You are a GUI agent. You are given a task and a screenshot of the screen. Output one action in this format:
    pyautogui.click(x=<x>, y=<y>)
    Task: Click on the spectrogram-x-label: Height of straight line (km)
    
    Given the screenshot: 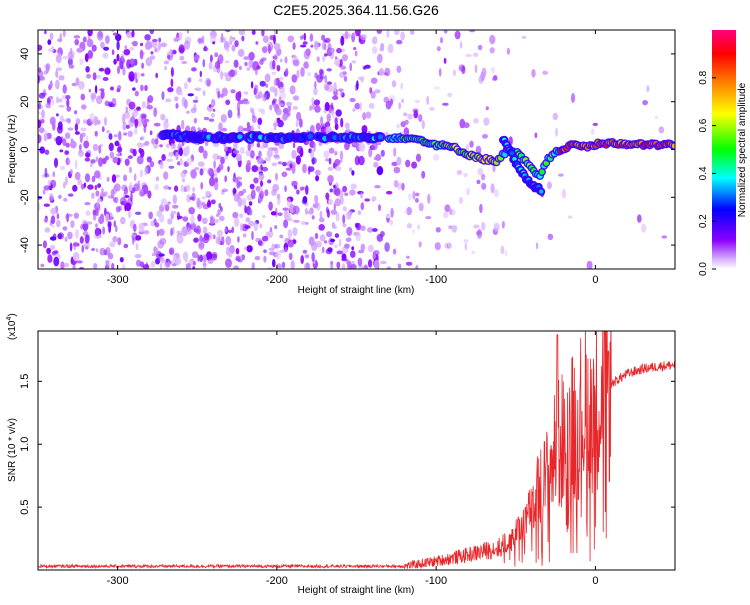 What is the action you would take?
    pyautogui.click(x=356, y=290)
    